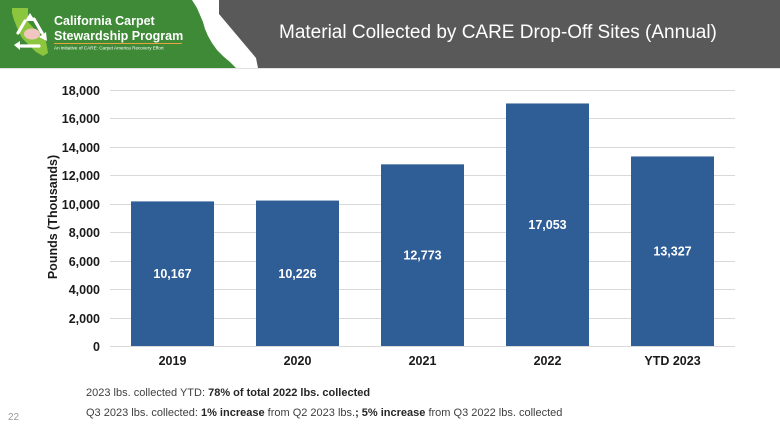  Describe the element at coordinates (81, 91) in the screenshot. I see `y-tick-label: 18,000` at that location.